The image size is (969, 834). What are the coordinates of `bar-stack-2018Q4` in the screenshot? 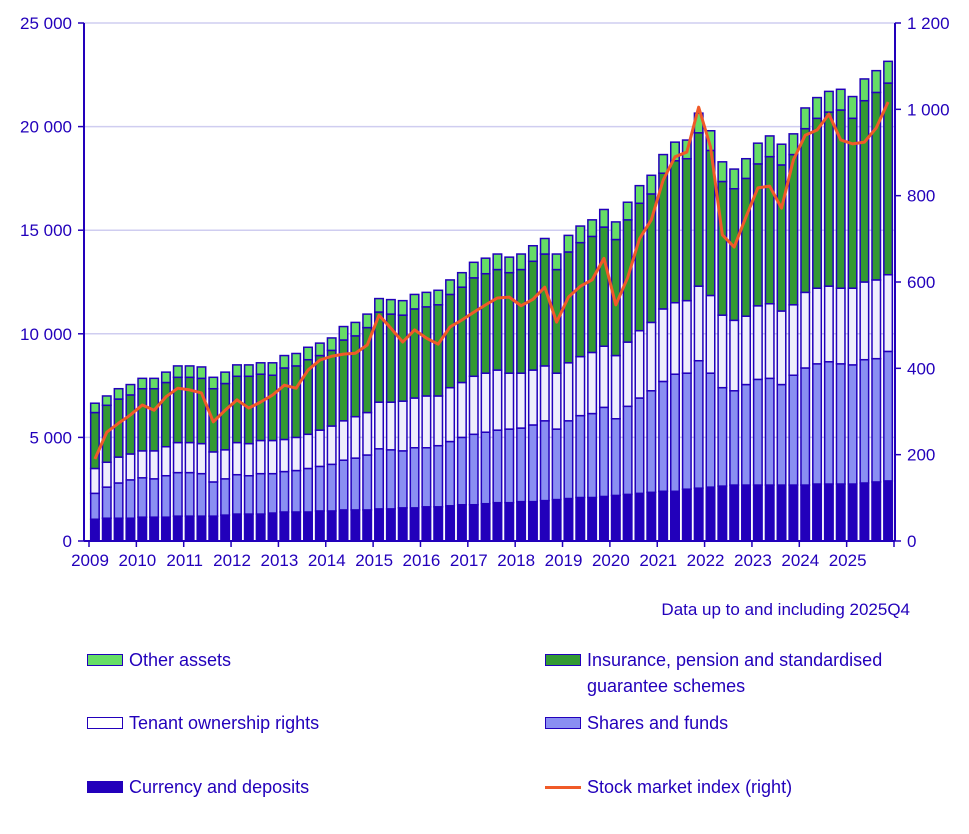 It's located at (556, 397).